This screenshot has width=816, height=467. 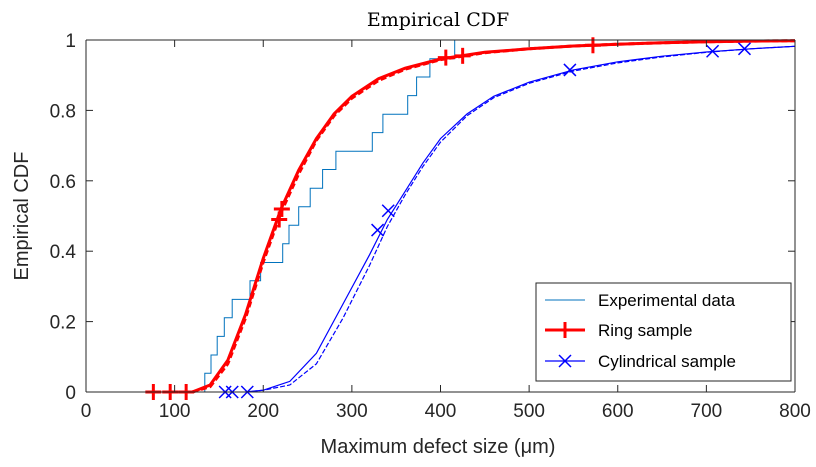 What do you see at coordinates (70, 41) in the screenshot?
I see `y-tick-label: 1` at bounding box center [70, 41].